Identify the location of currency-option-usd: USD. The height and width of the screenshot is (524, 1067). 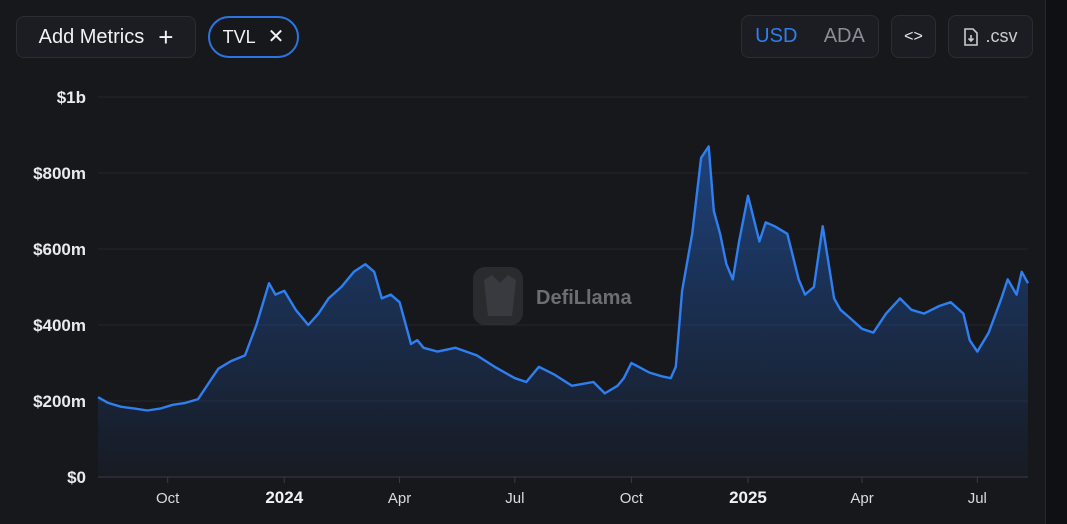
(776, 36).